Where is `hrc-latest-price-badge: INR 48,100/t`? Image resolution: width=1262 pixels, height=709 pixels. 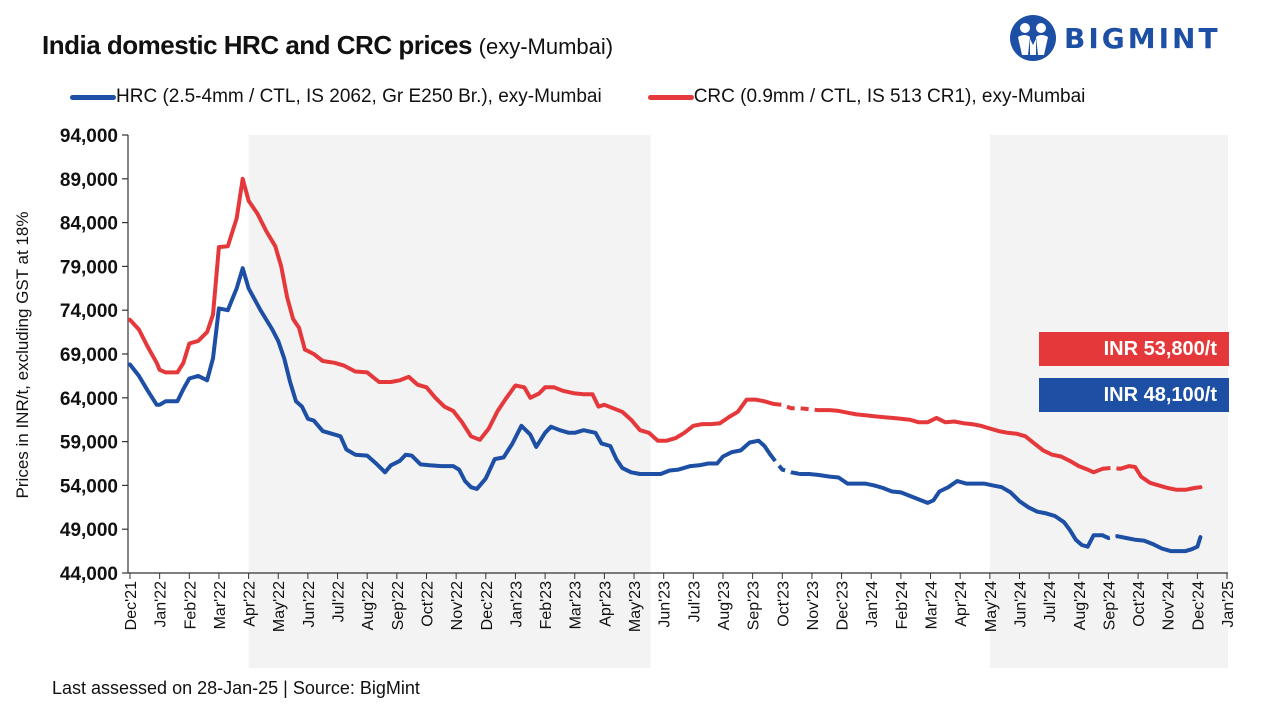
hrc-latest-price-badge: INR 48,100/t is located at coordinates (1134, 395).